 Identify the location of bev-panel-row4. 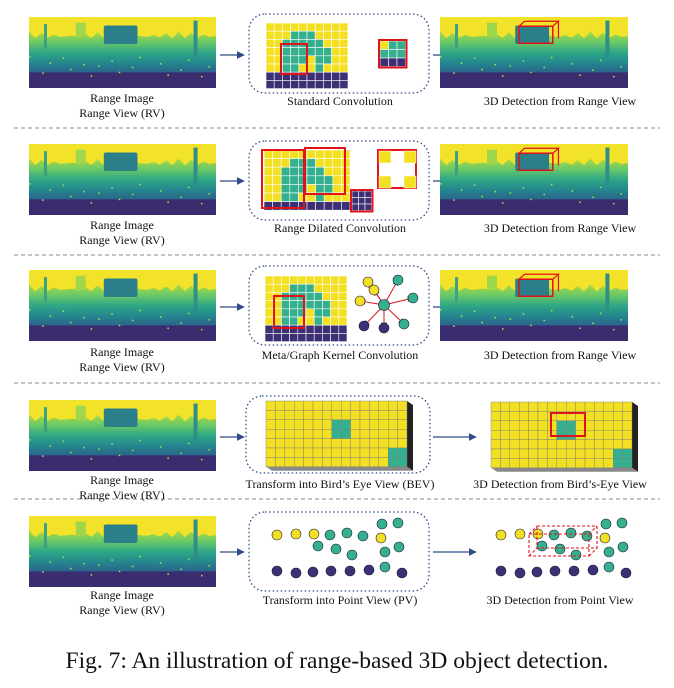
(338, 434).